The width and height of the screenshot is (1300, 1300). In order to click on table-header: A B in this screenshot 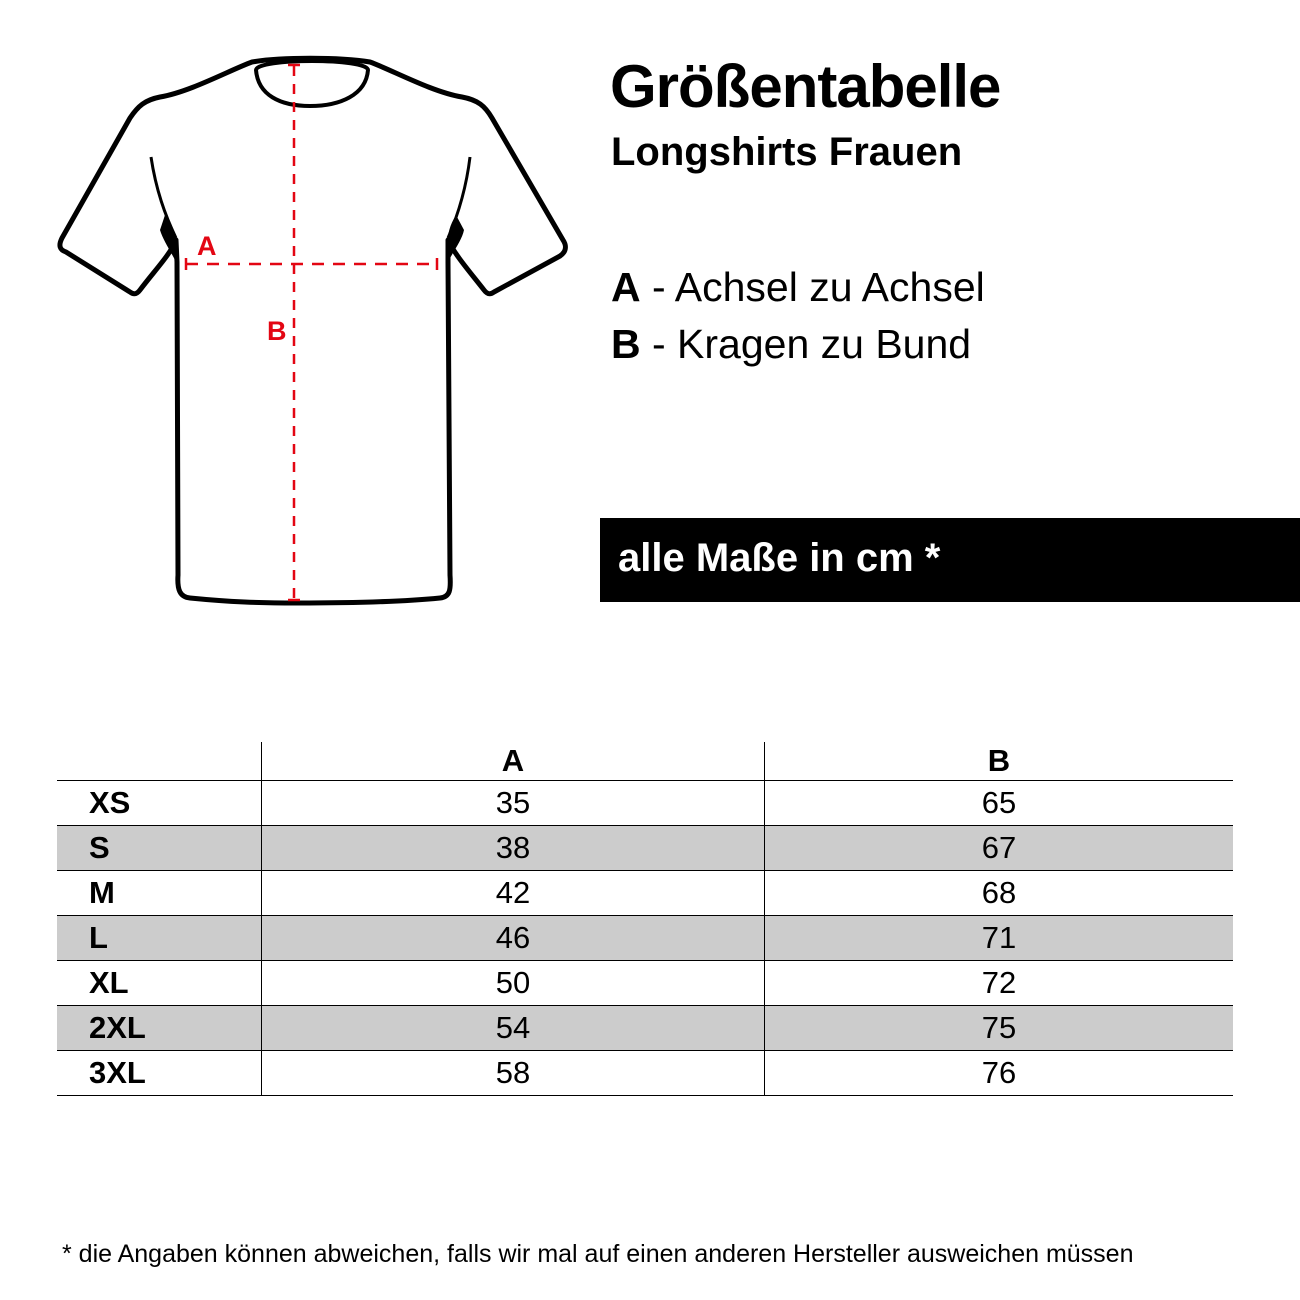, I will do `click(645, 761)`.